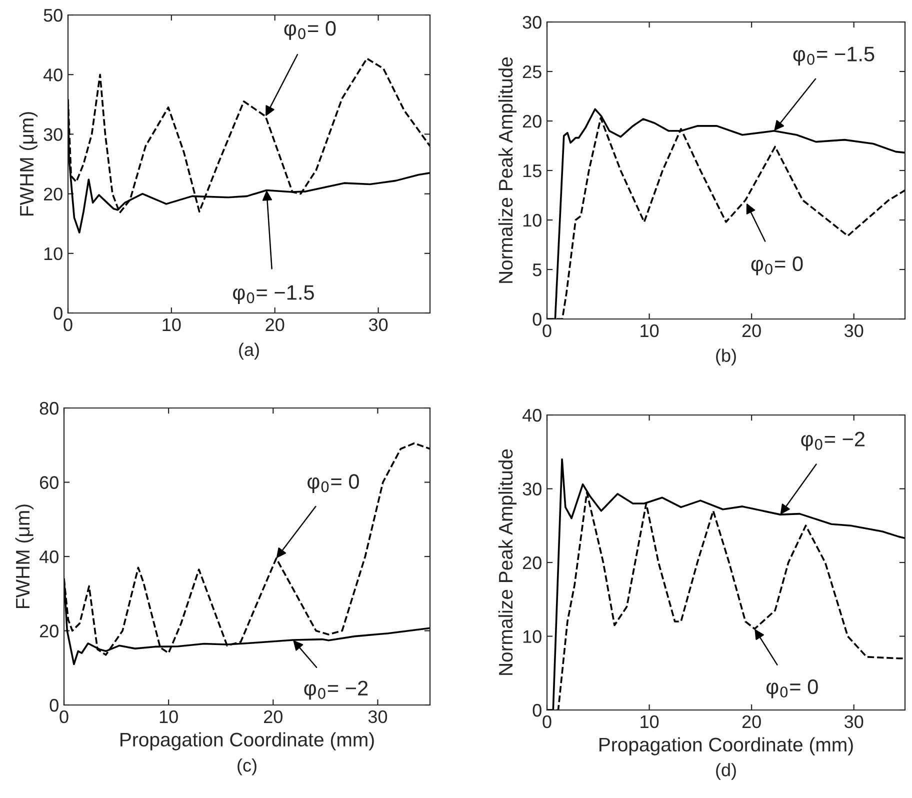 The width and height of the screenshot is (912, 798). Describe the element at coordinates (532, 171) in the screenshot. I see `y-tick-label: 15` at that location.